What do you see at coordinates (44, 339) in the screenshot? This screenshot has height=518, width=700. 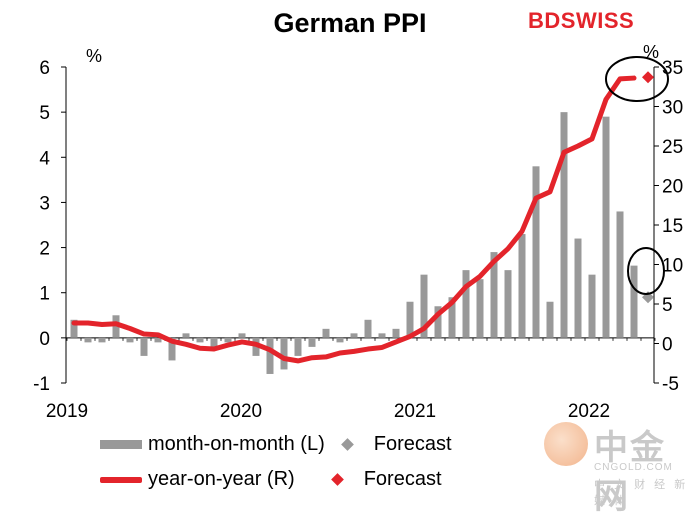 I see `left-tick-label: 0` at bounding box center [44, 339].